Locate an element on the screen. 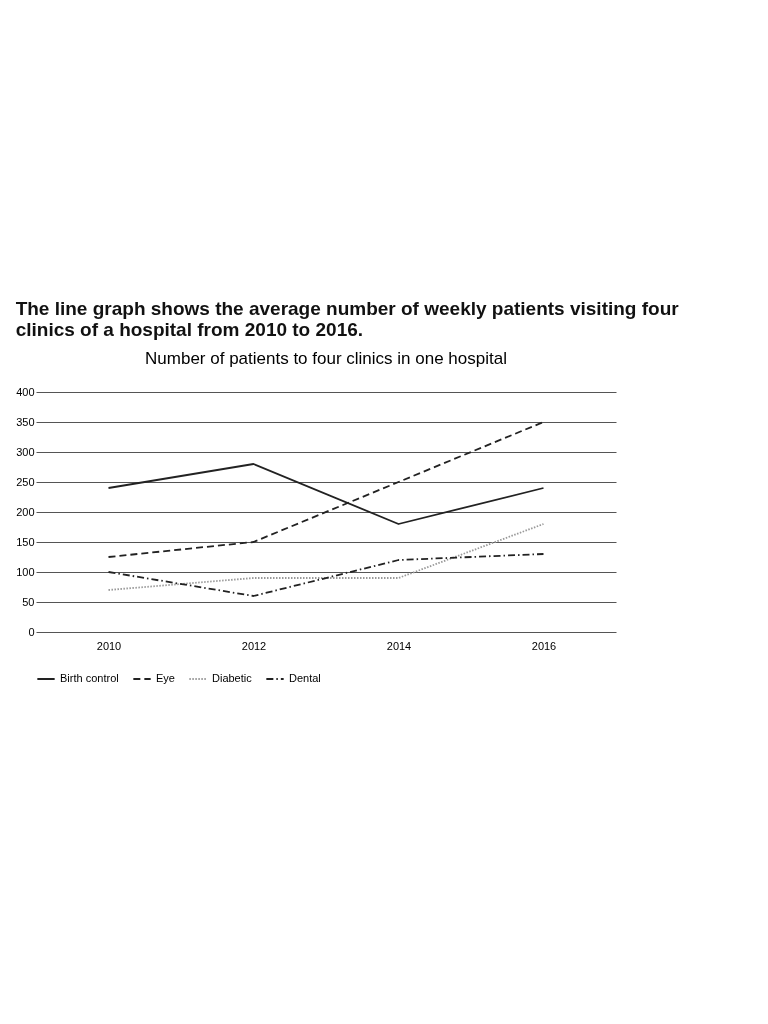 The height and width of the screenshot is (1024, 768). legend-label: Birth control is located at coordinates (89, 678).